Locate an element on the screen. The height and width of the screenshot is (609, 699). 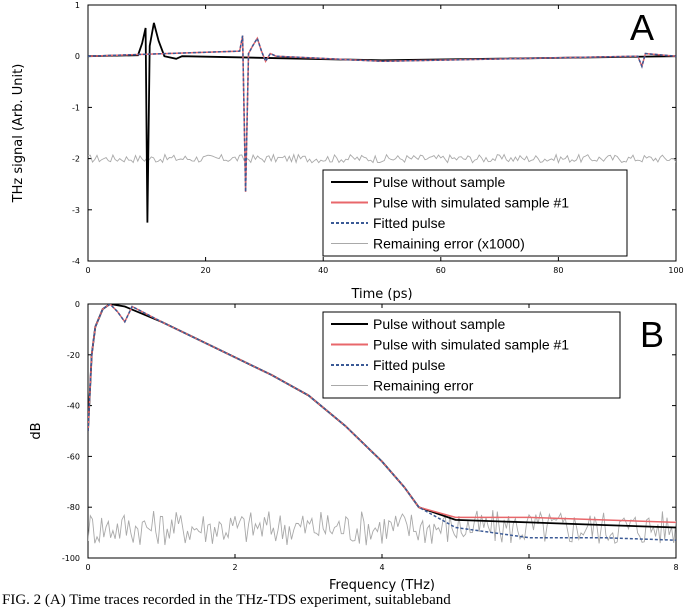
x-tick-label: 6 is located at coordinates (528, 567).